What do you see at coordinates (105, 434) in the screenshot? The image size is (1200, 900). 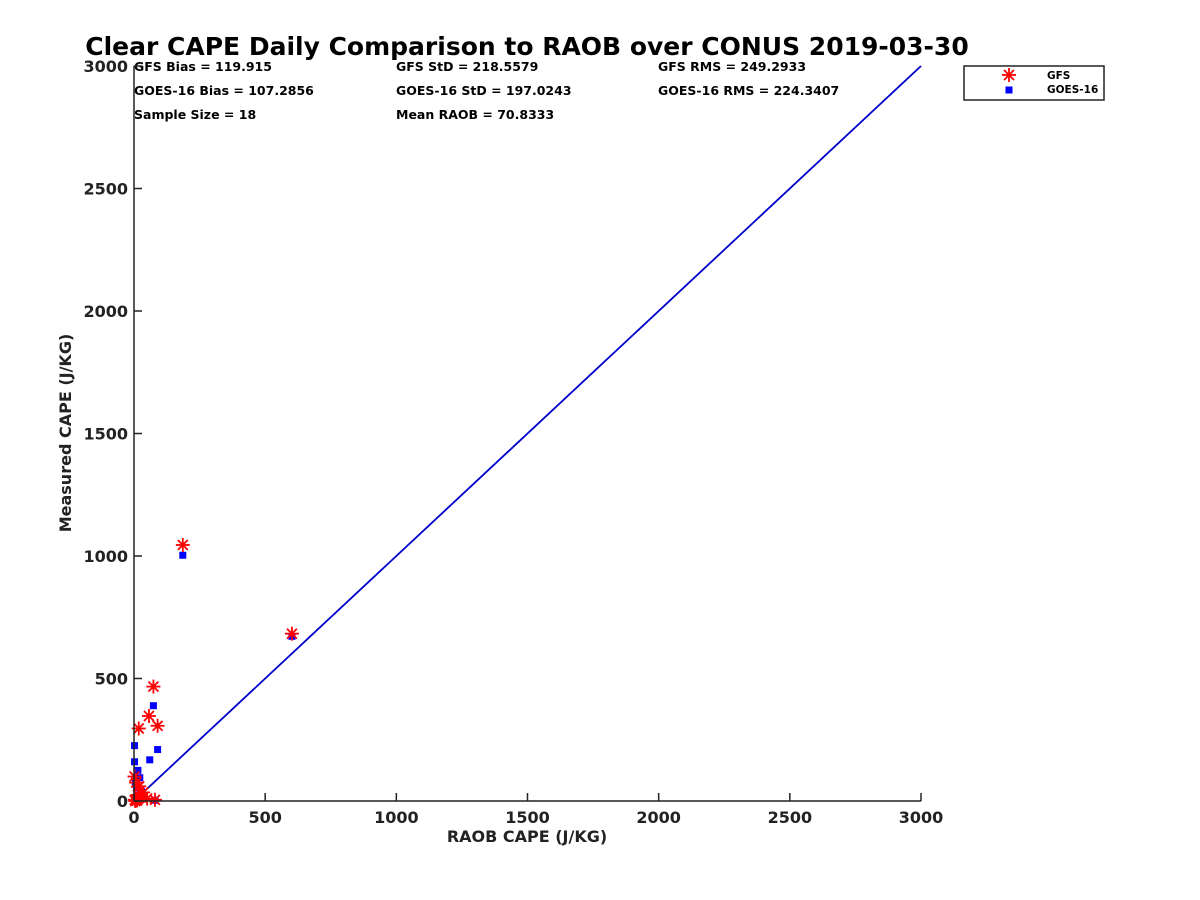 I see `y-tick-label: 1500` at bounding box center [105, 434].